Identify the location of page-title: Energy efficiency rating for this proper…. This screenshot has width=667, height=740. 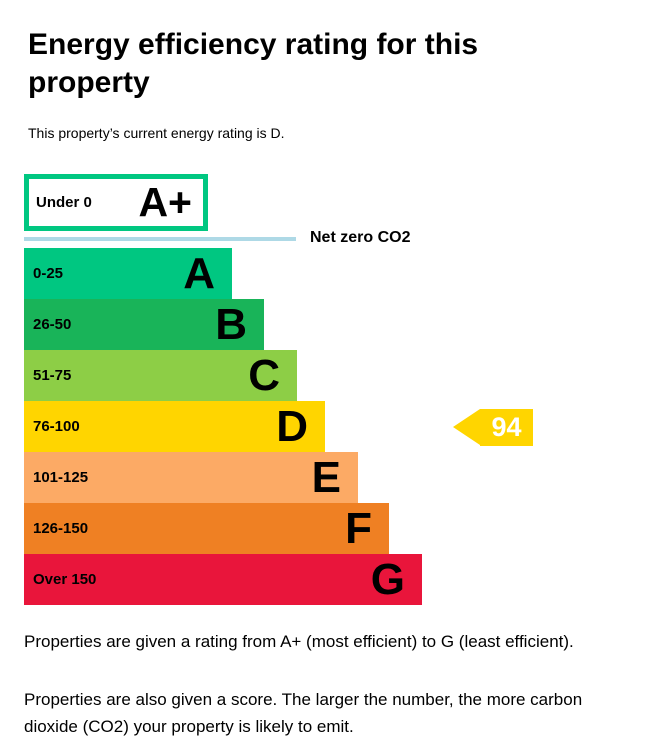
(253, 64).